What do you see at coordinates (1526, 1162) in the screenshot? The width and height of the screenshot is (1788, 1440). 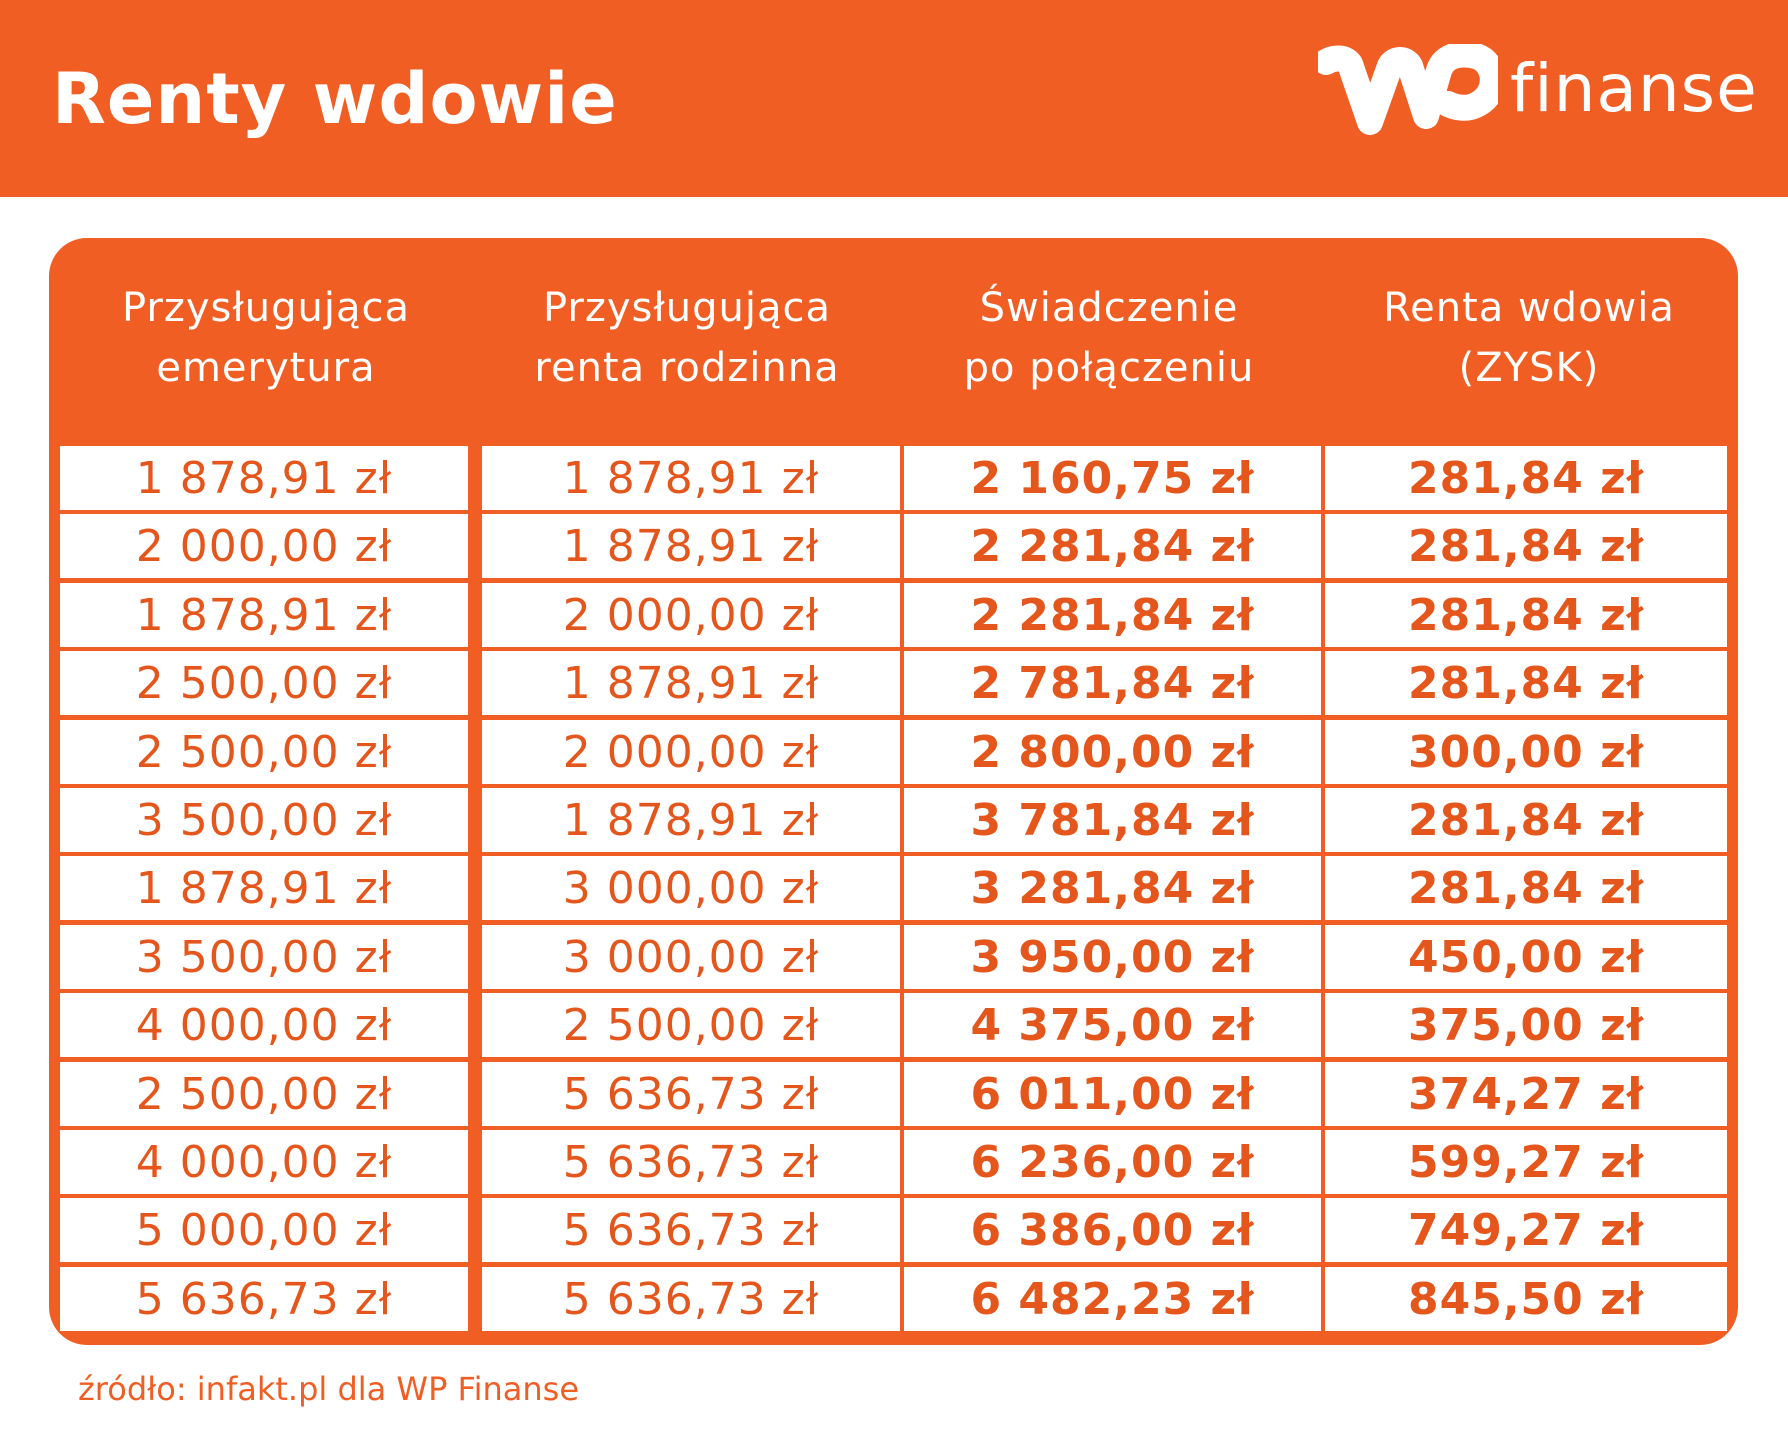 I see `table-cell: 599,27 zł` at bounding box center [1526, 1162].